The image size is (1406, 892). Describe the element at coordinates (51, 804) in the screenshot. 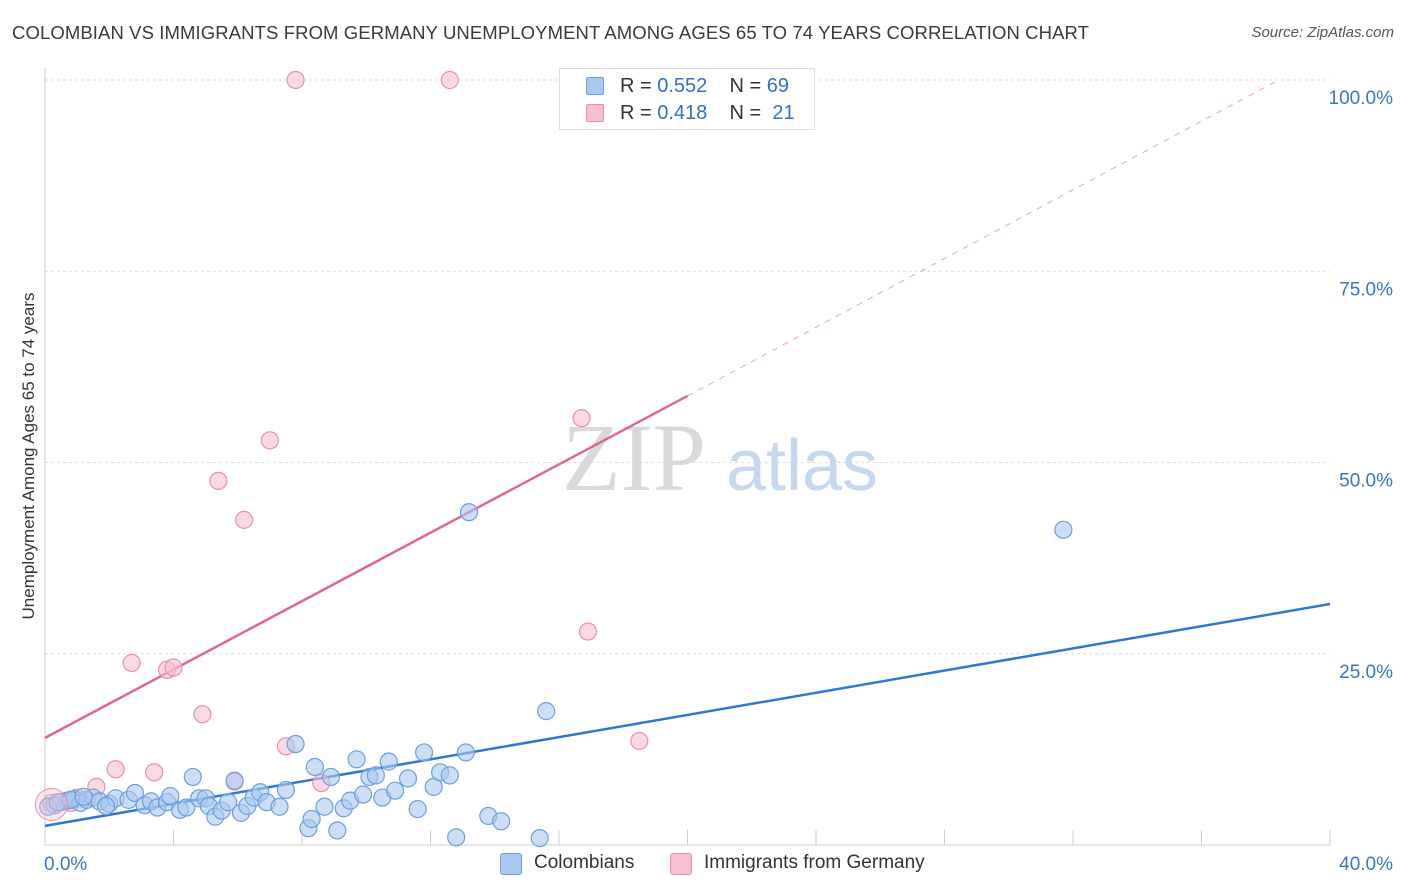

I see `point-cluster` at that location.